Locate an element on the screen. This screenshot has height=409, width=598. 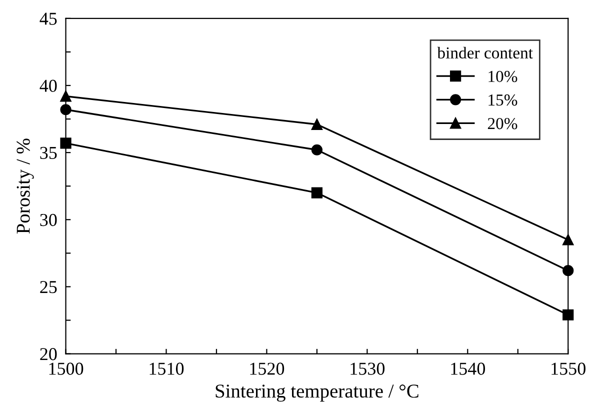
y-tick-label: 35 is located at coordinates (48, 152).